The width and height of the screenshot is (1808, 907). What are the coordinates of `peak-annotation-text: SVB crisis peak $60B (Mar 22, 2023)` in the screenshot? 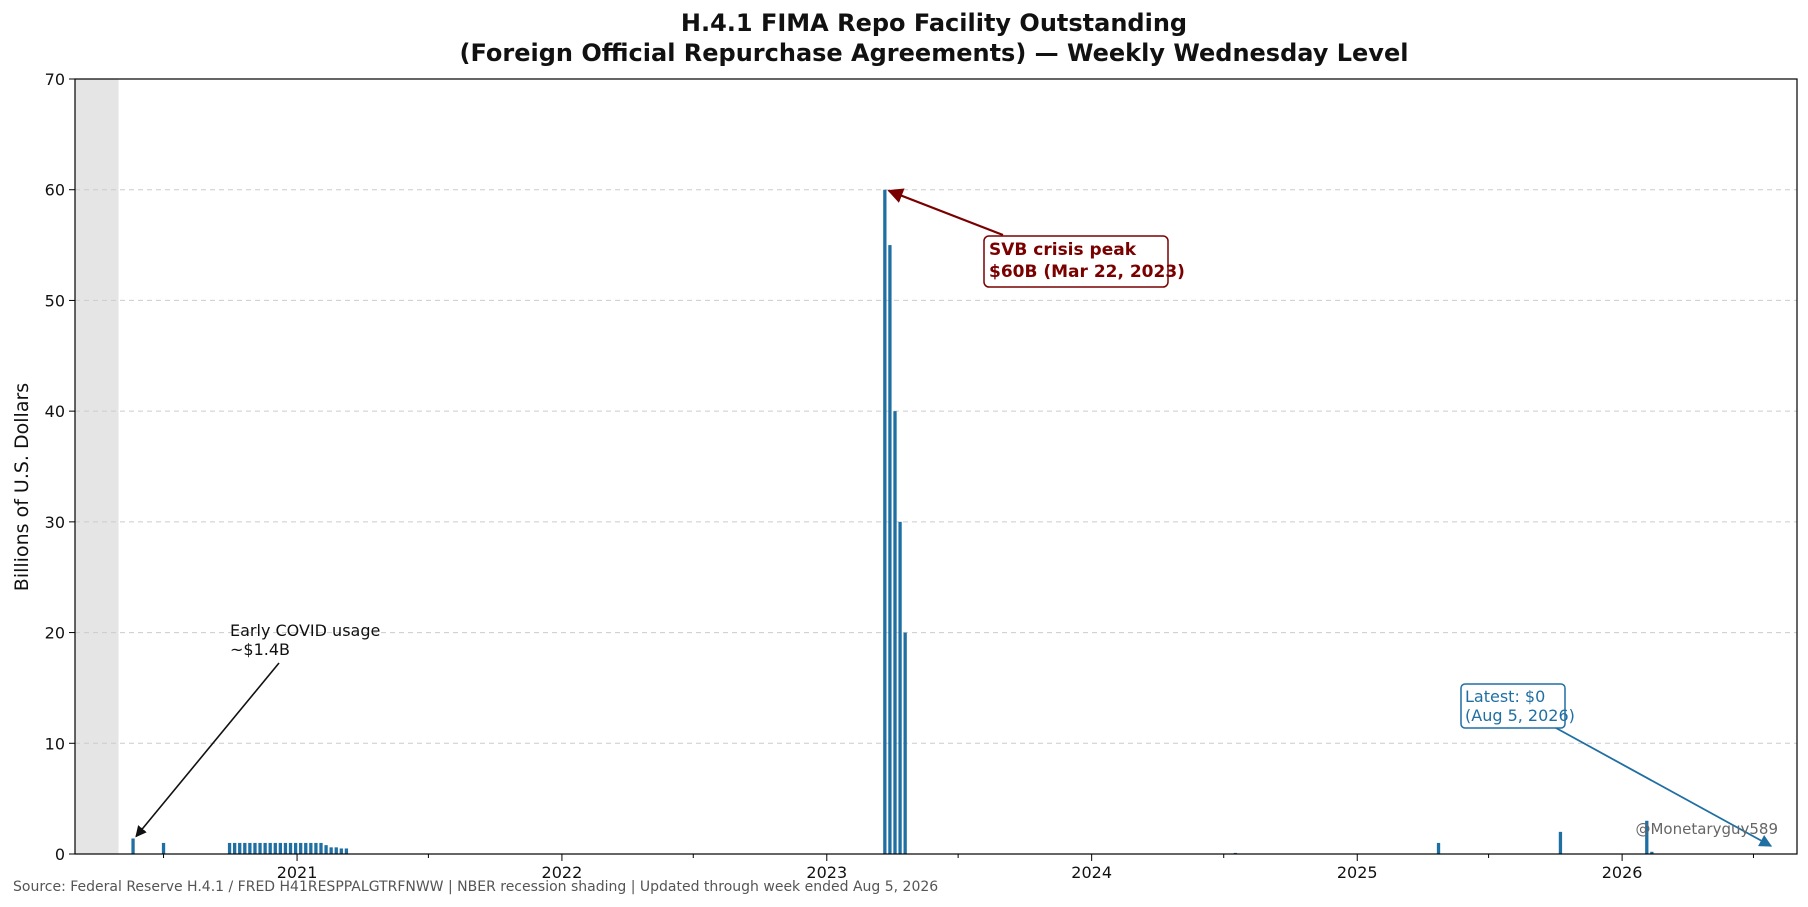 It's located at (1087, 261).